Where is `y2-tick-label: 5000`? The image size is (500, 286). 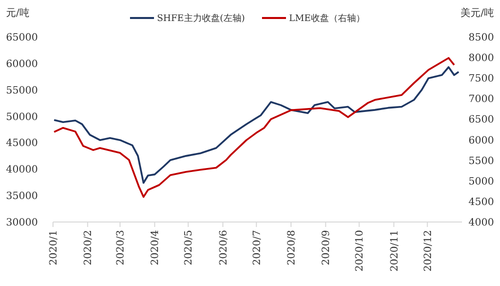 y2-tick-label: 5000 is located at coordinates (481, 182).